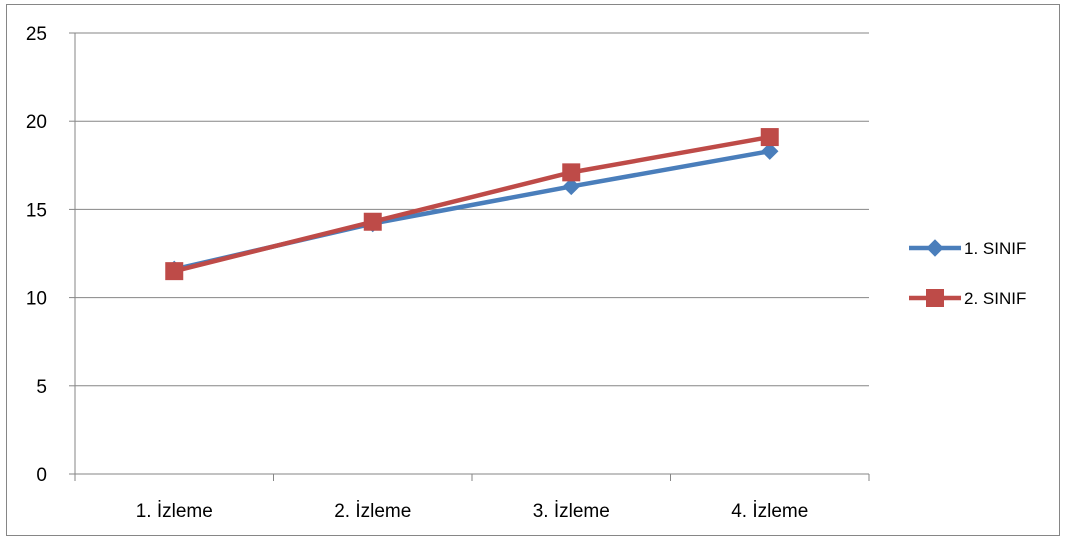 This screenshot has height=542, width=1066. I want to click on legend-item-1: 1. SINIF, so click(967, 248).